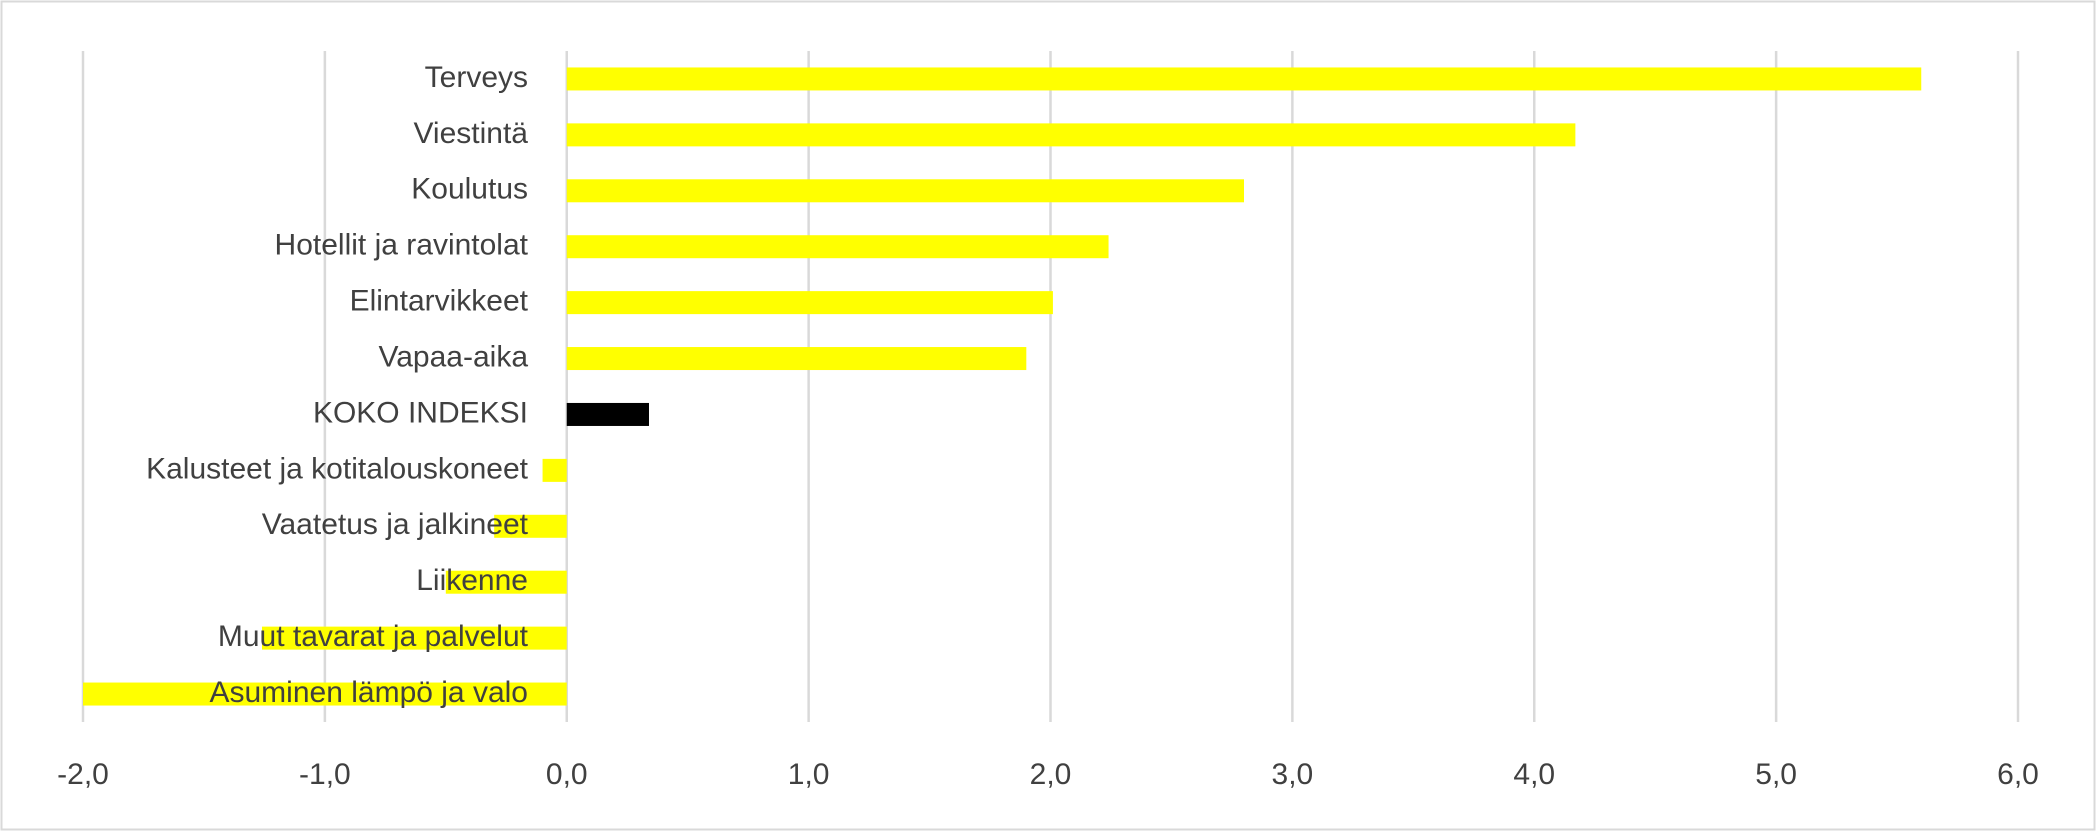  Describe the element at coordinates (402, 245) in the screenshot. I see `y-tick-label: Hotellit ja ravintolat` at that location.